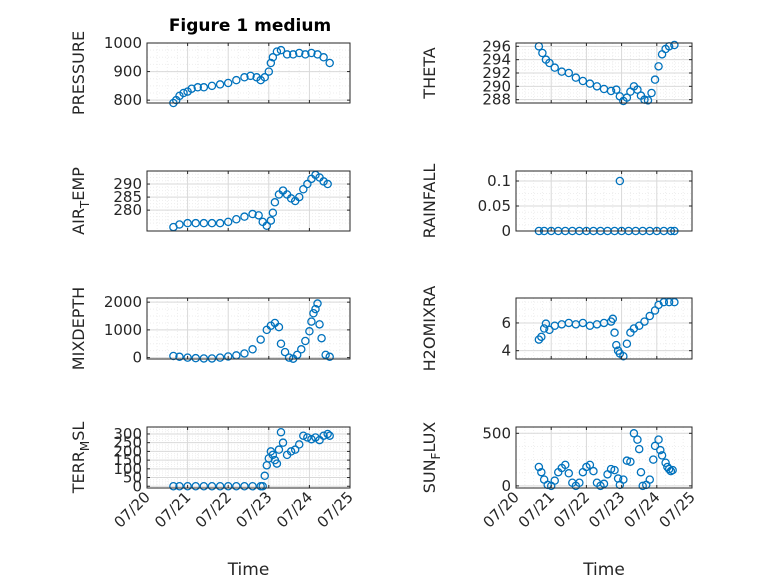  I want to click on axes-row3-right: 4 6 H2OMIXRA, so click(556, 329).